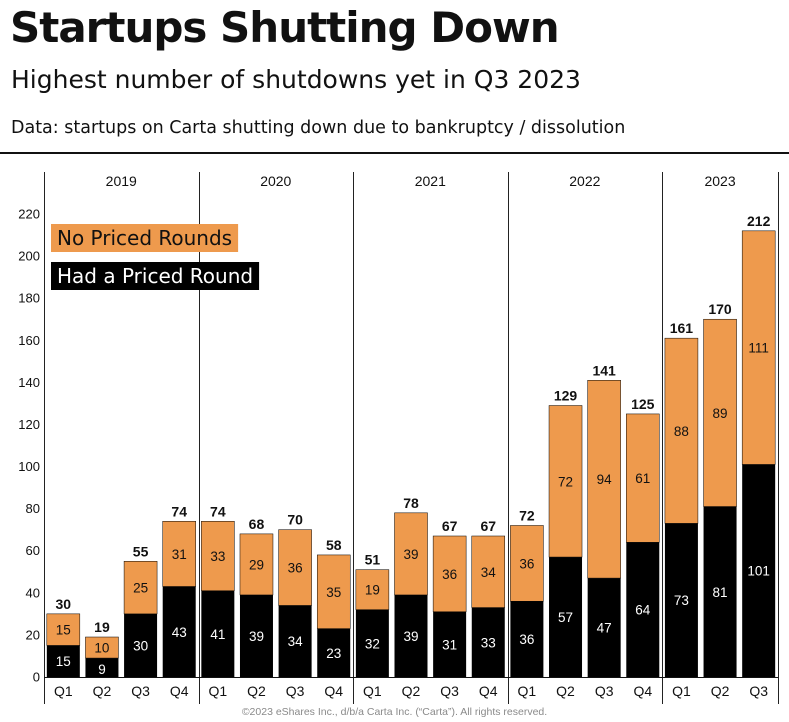 This screenshot has height=722, width=789. I want to click on legend-had-a-priced-round: Had a Priced Round, so click(155, 276).